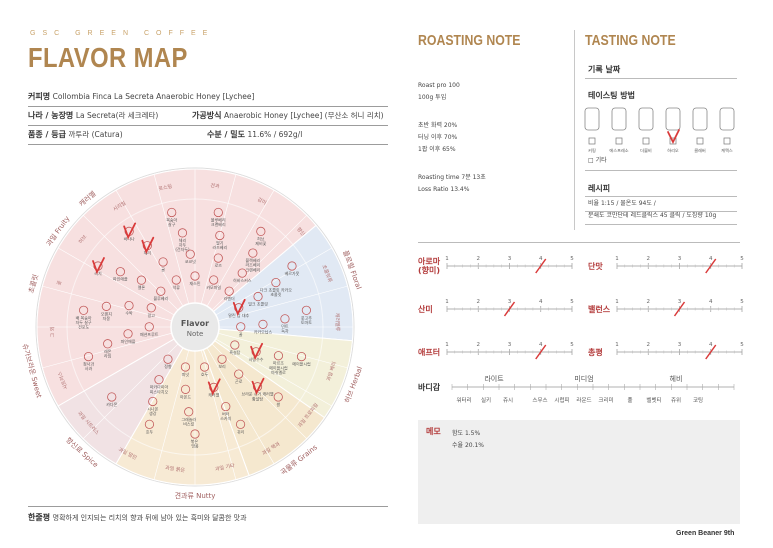 The image size is (773, 548). Describe the element at coordinates (108, 57) in the screenshot. I see `page-title: FLAVOR MAP` at that location.